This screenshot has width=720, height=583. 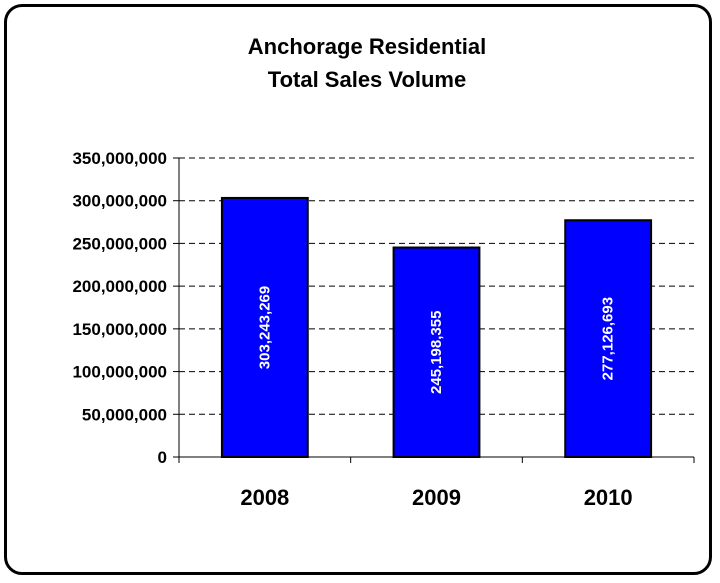 What do you see at coordinates (608, 497) in the screenshot?
I see `x-tick-label: 2010` at bounding box center [608, 497].